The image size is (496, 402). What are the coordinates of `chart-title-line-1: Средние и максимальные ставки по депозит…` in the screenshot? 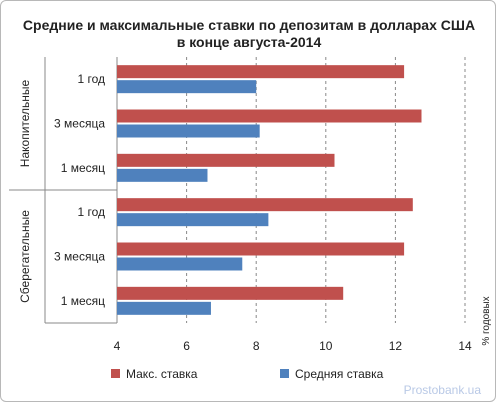 It's located at (249, 25).